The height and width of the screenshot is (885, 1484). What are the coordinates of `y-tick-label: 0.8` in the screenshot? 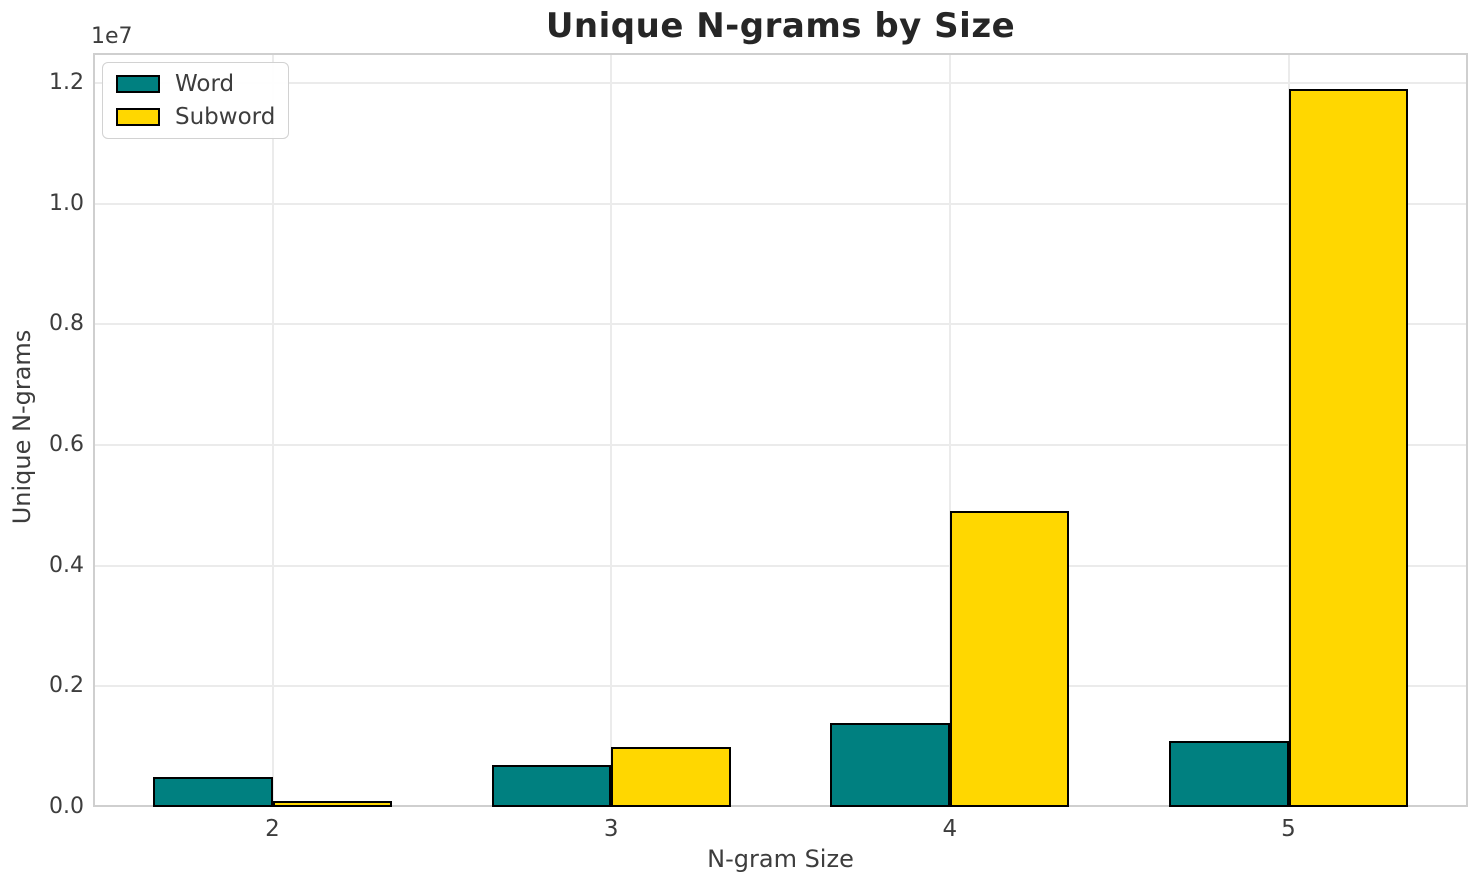 It's located at (66, 324).